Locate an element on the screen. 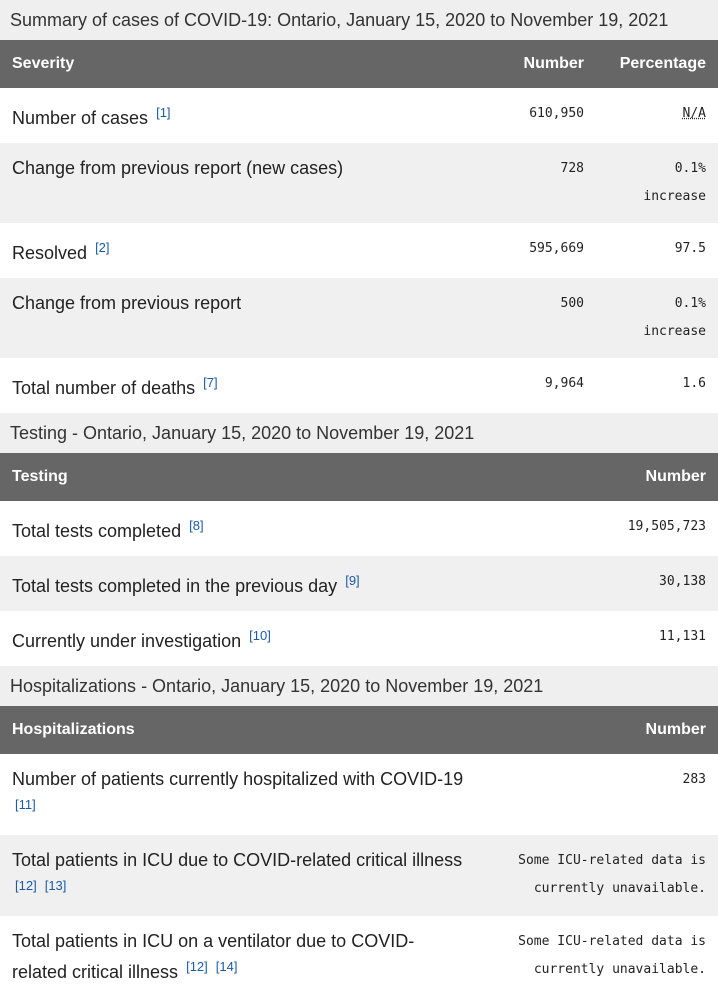 Image resolution: width=718 pixels, height=997 pixels. row-label-cell: Number of cases [1] is located at coordinates (240, 115).